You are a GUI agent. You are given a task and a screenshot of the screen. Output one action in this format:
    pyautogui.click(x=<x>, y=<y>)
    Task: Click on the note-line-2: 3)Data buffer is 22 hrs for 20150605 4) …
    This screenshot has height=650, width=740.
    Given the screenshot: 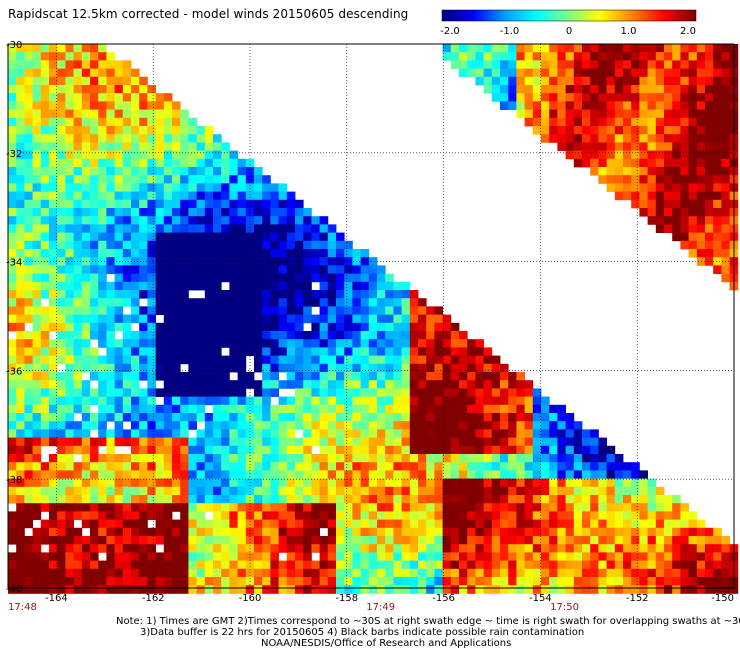 What is the action you would take?
    pyautogui.click(x=362, y=632)
    